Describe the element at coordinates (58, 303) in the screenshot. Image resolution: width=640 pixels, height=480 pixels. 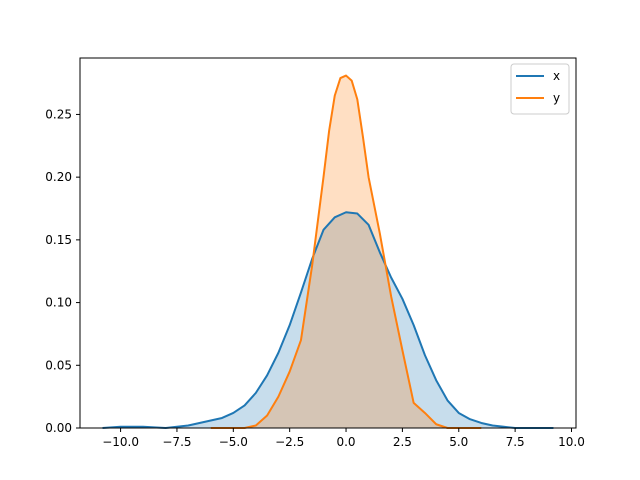
I see `y-tick-label: 0.10` at that location.